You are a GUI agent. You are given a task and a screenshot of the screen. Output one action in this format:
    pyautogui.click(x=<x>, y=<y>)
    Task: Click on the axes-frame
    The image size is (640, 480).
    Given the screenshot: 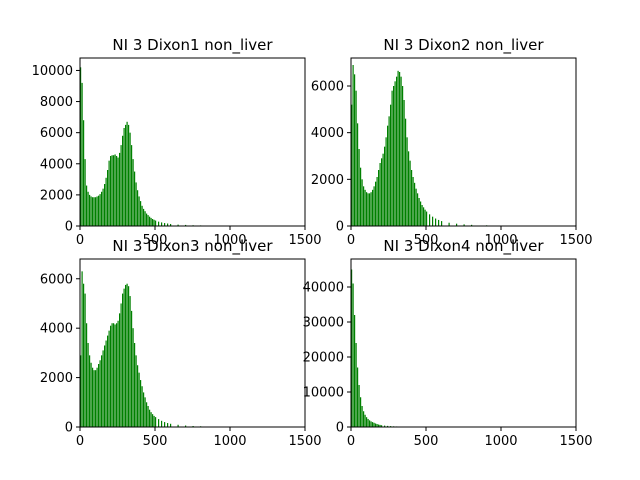 What is the action you would take?
    pyautogui.click(x=192, y=343)
    